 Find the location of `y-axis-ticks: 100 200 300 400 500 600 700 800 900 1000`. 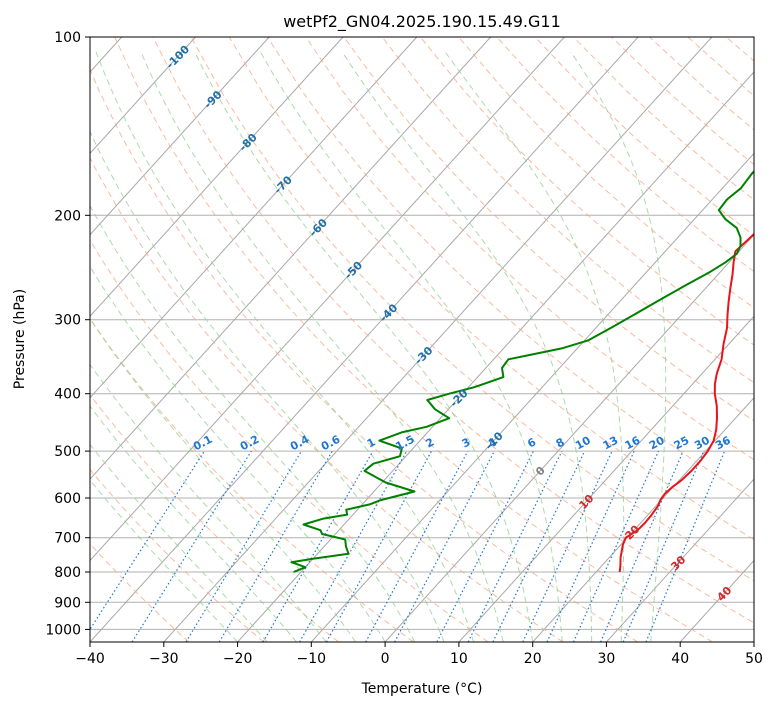

y-axis-ticks: 100 200 300 400 500 600 700 800 900 1000 is located at coordinates (67, 334).